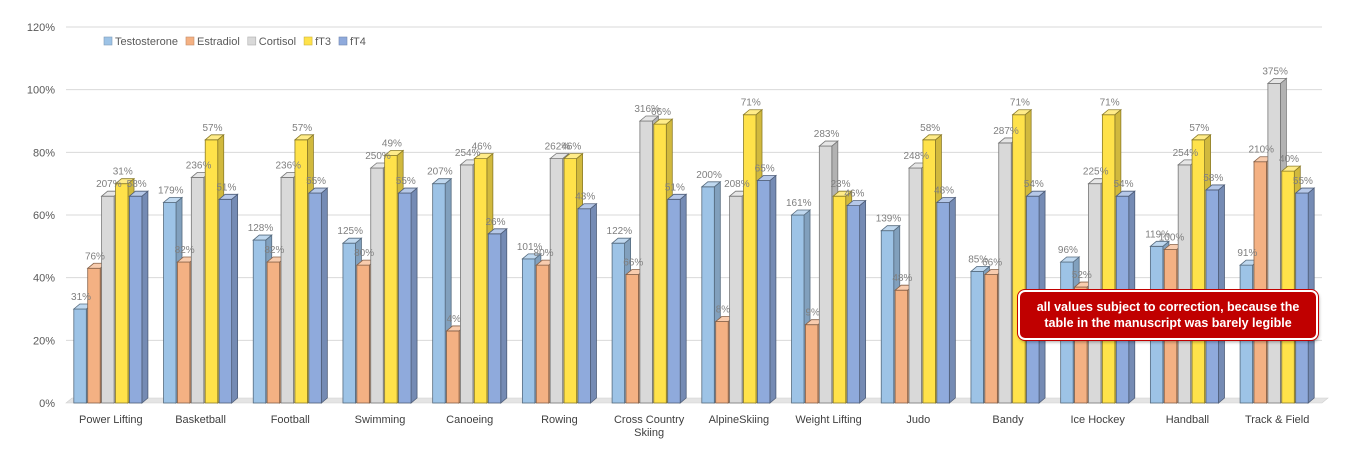 Image resolution: width=1357 pixels, height=453 pixels. What do you see at coordinates (544, 253) in the screenshot?
I see `data-label: 80%` at bounding box center [544, 253].